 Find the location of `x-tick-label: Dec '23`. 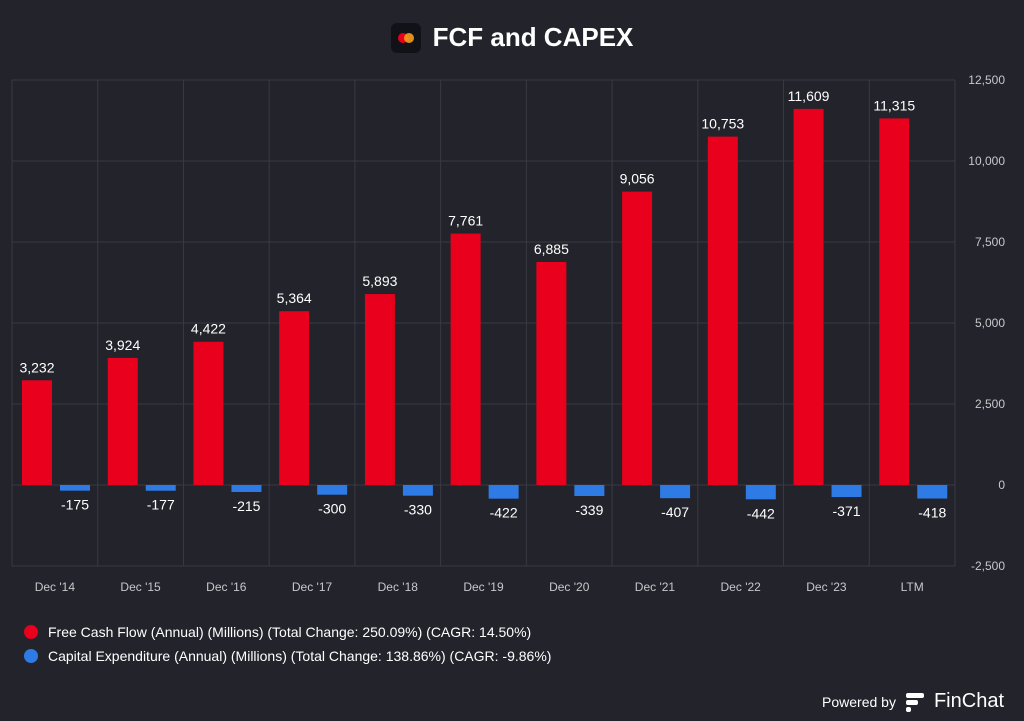

x-tick-label: Dec '23 is located at coordinates (826, 587).